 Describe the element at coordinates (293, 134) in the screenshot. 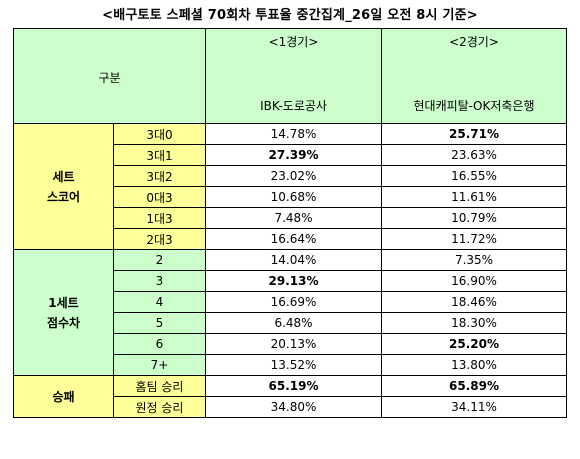

I see `game1-rate: 14.78%` at that location.